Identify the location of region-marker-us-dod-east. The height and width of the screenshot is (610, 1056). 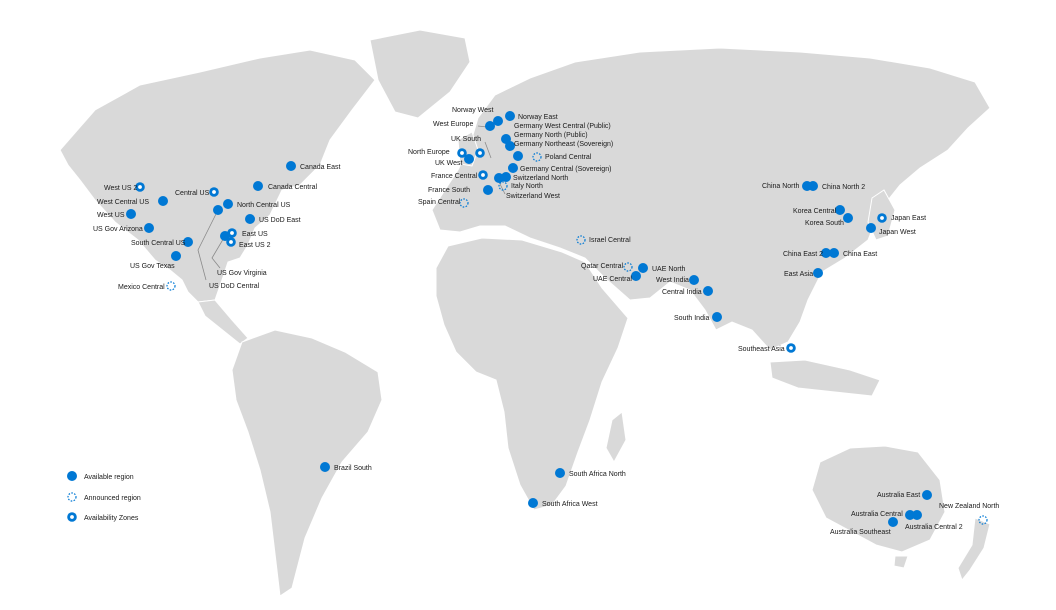
(250, 219).